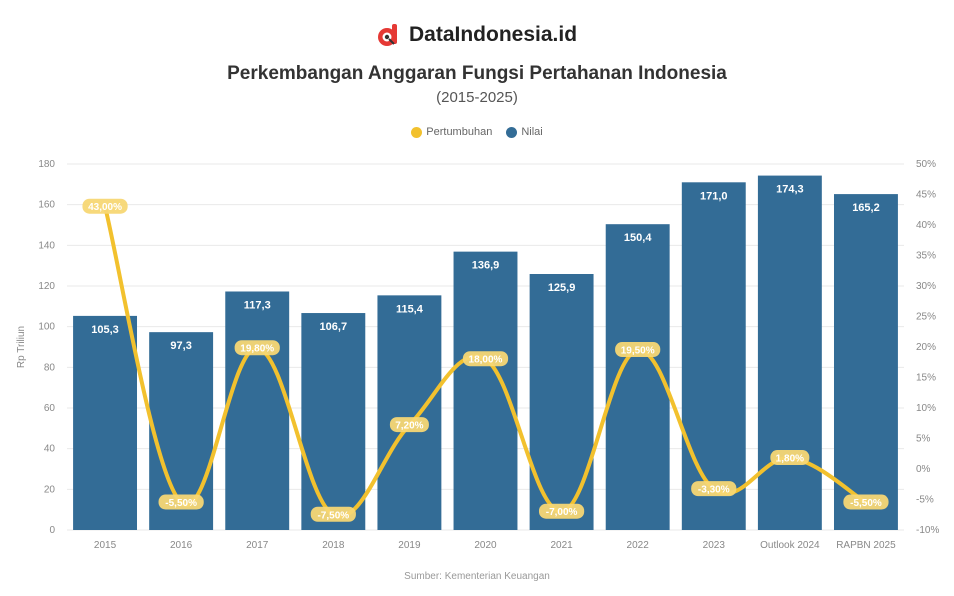  I want to click on y-tick-label: 20, so click(50, 489).